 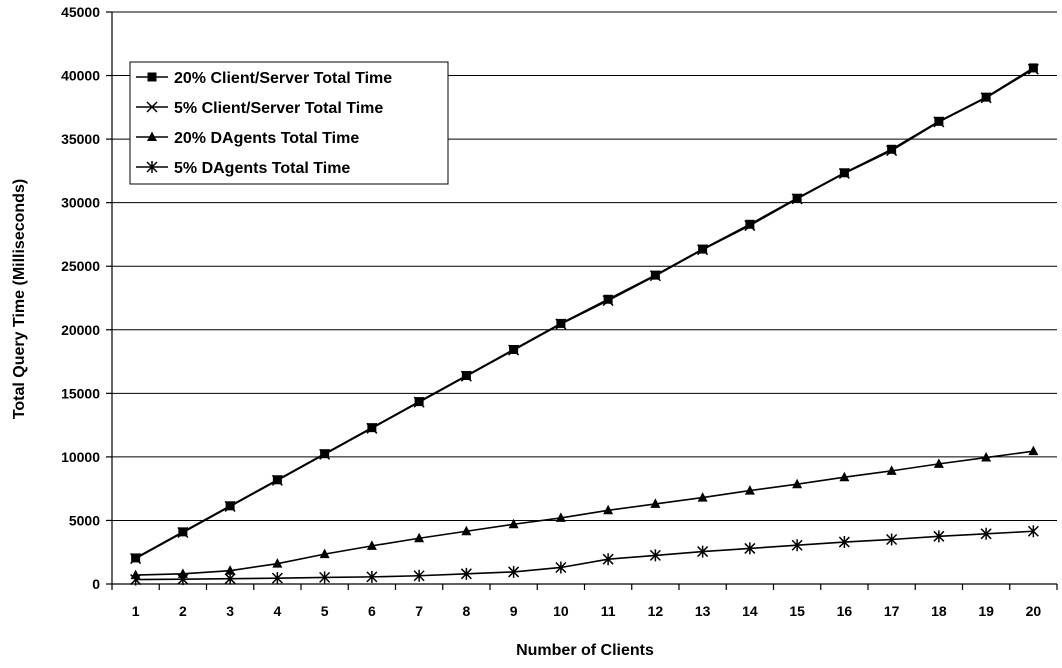 What do you see at coordinates (262, 168) in the screenshot?
I see `legend-label: 5% DAgents Total Time` at bounding box center [262, 168].